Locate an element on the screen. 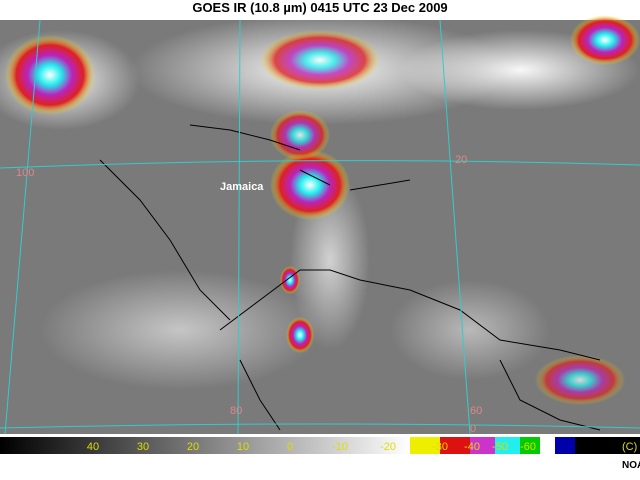 The width and height of the screenshot is (640, 480). credit: NOAA is located at coordinates (631, 465).